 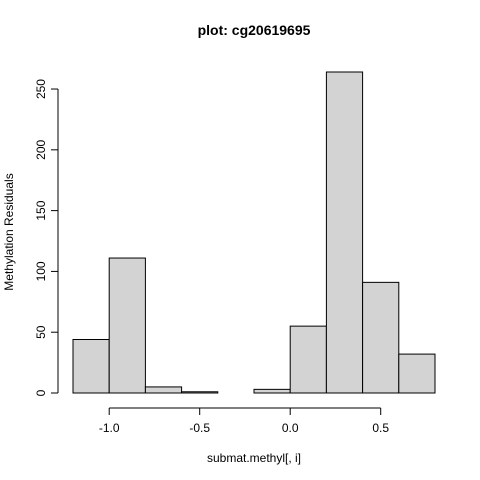 What do you see at coordinates (9, 231) in the screenshot?
I see `y-axis-label: Methylation Residuals` at bounding box center [9, 231].